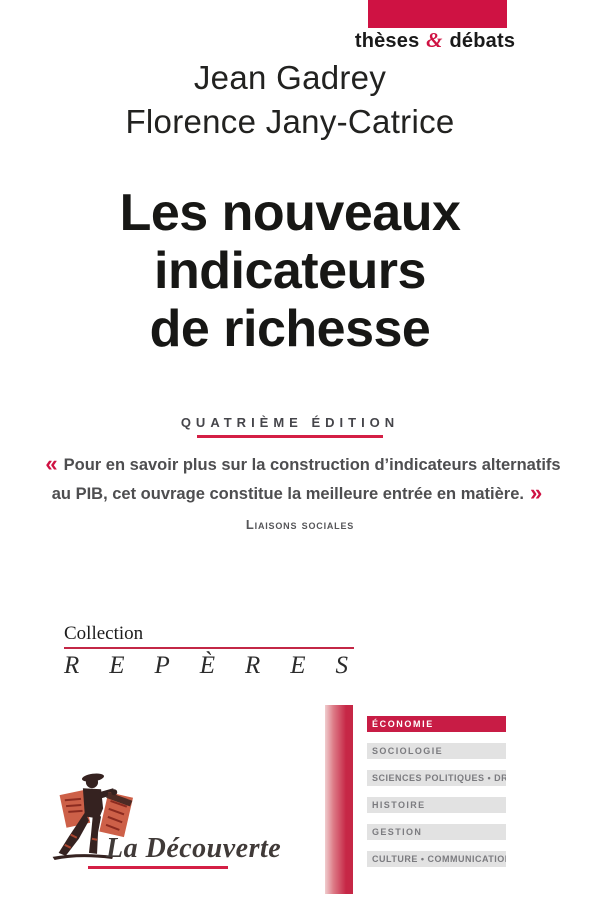 The height and width of the screenshot is (898, 600). I want to click on publisher-name: La Découverte, so click(194, 848).